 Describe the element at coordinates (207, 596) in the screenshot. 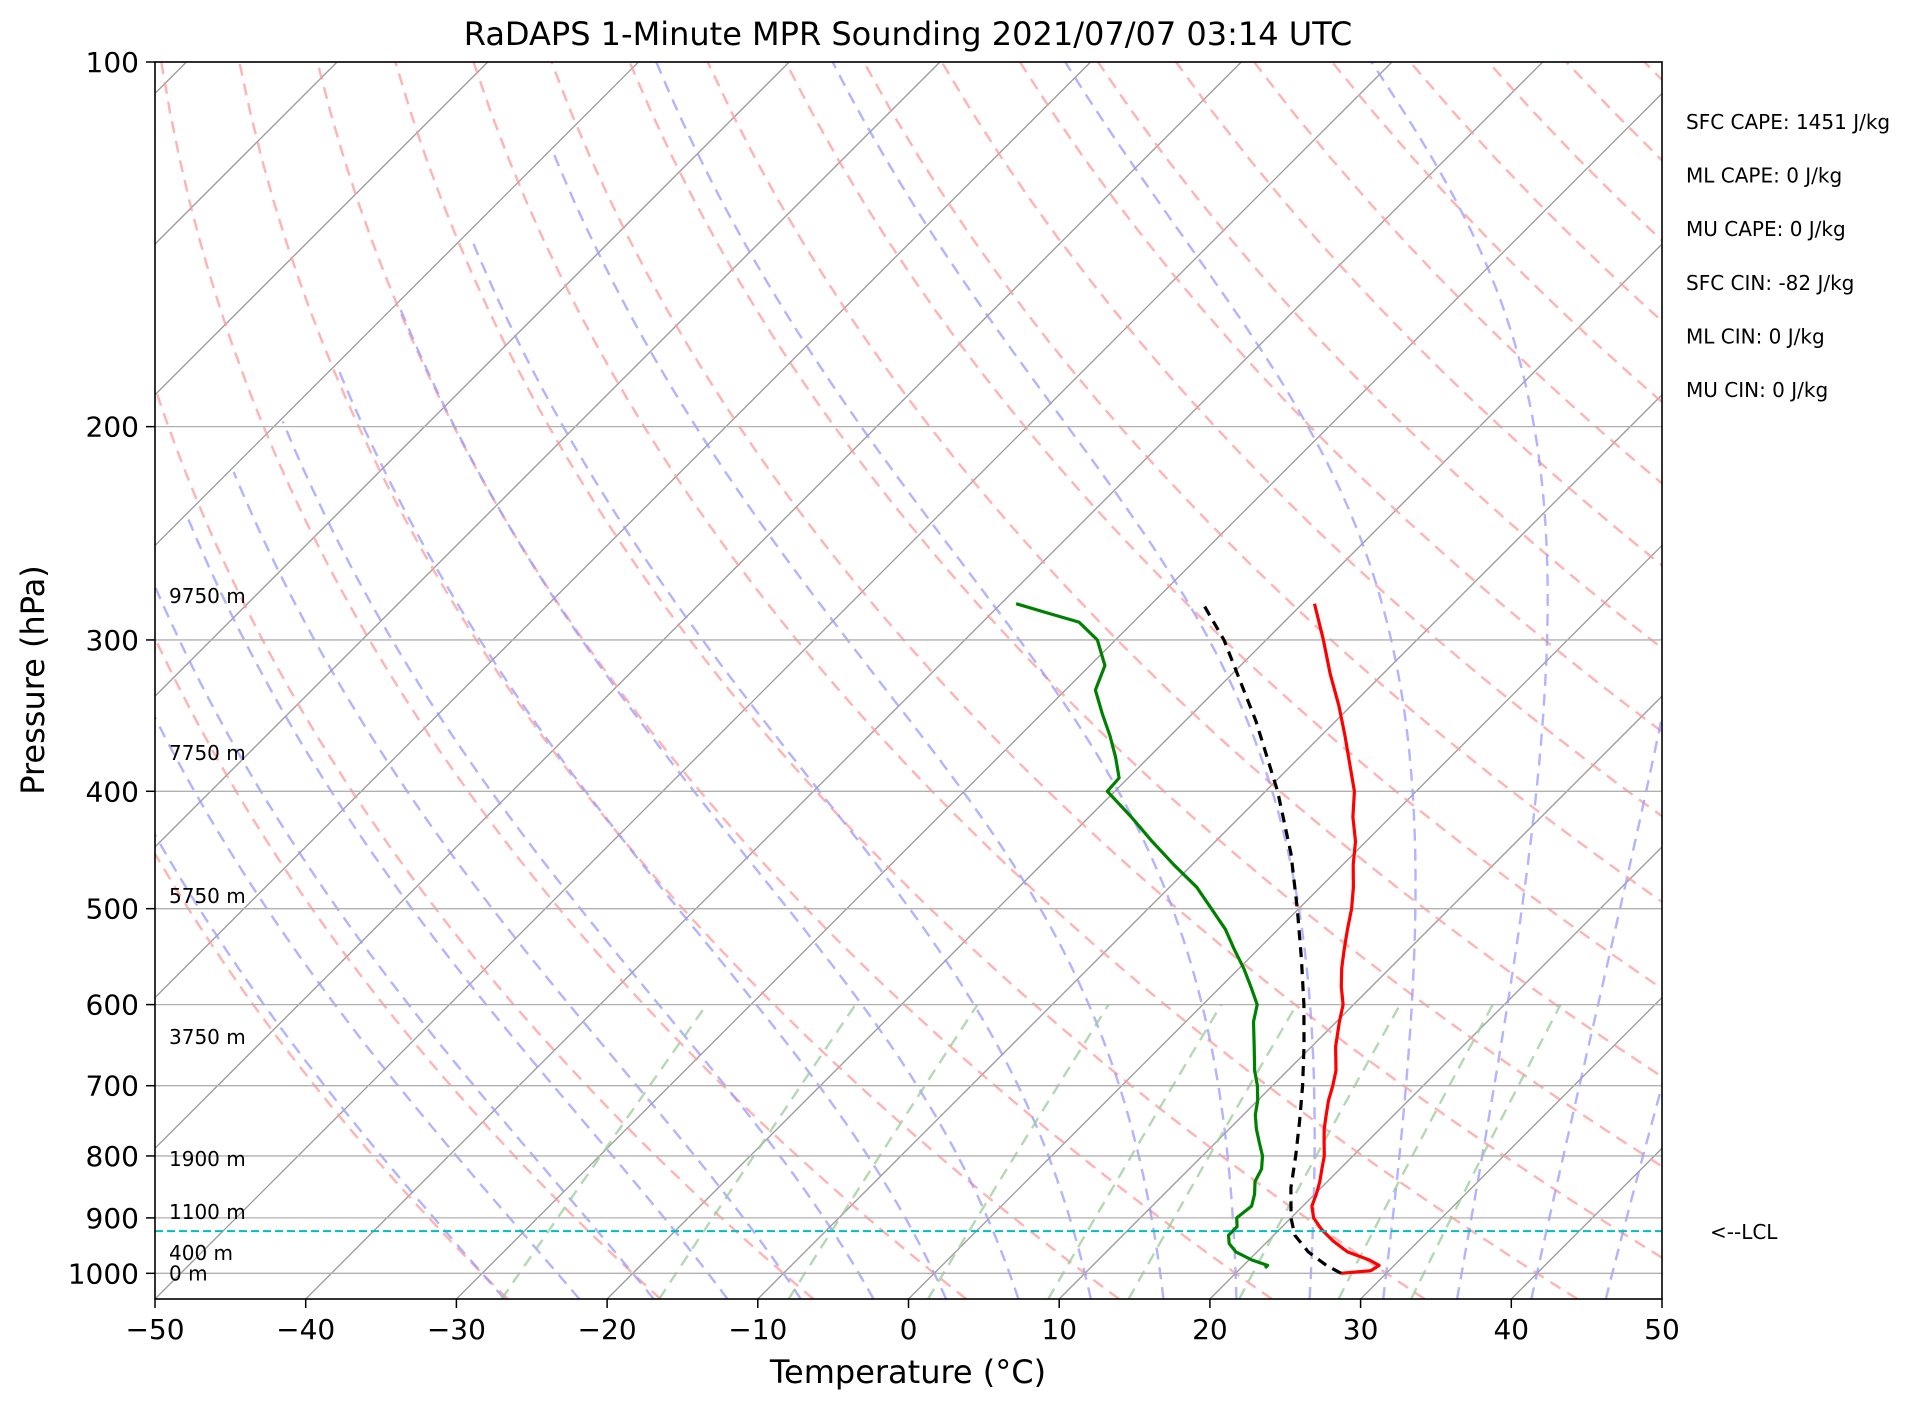

I see `height-label: 9750 m` at that location.